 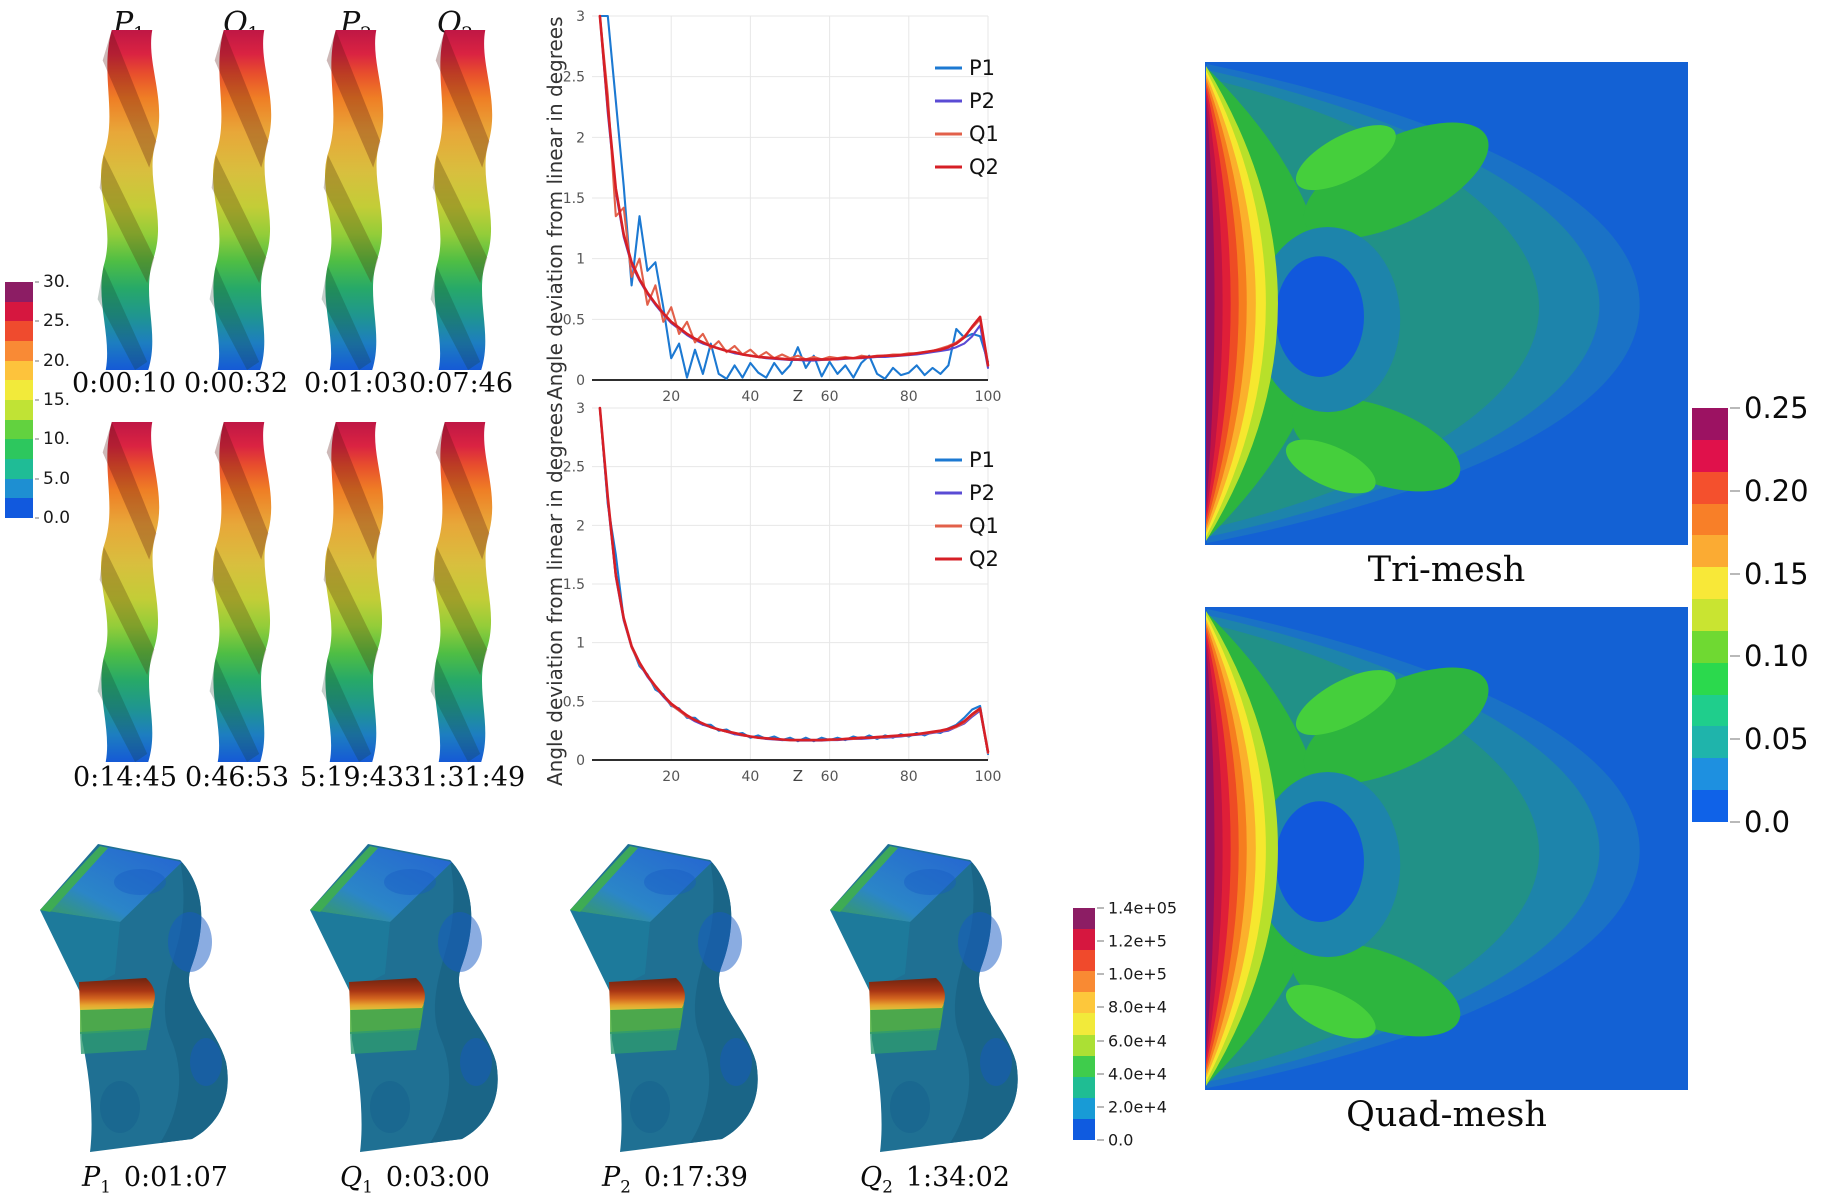 What do you see at coordinates (935, 1179) in the screenshot?
I see `stress-caption: Q2 1:34:02` at bounding box center [935, 1179].